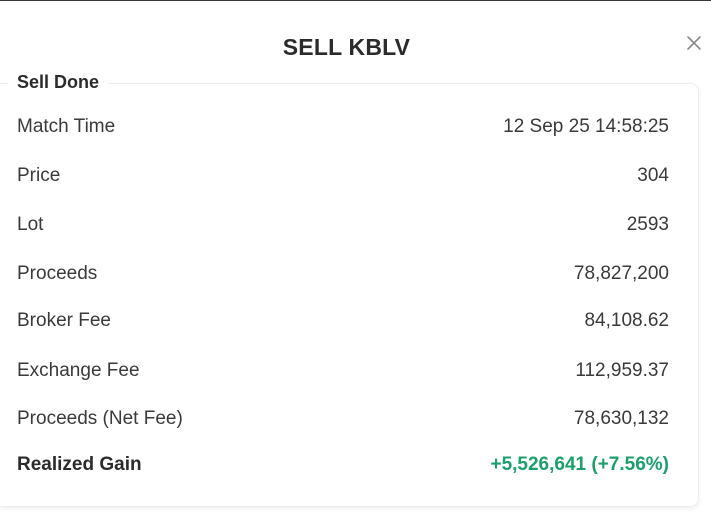 The image size is (711, 527). What do you see at coordinates (343, 419) in the screenshot?
I see `detail-row-proceeds-net-fee: Proceeds (Net Fee) 78,630,132` at bounding box center [343, 419].